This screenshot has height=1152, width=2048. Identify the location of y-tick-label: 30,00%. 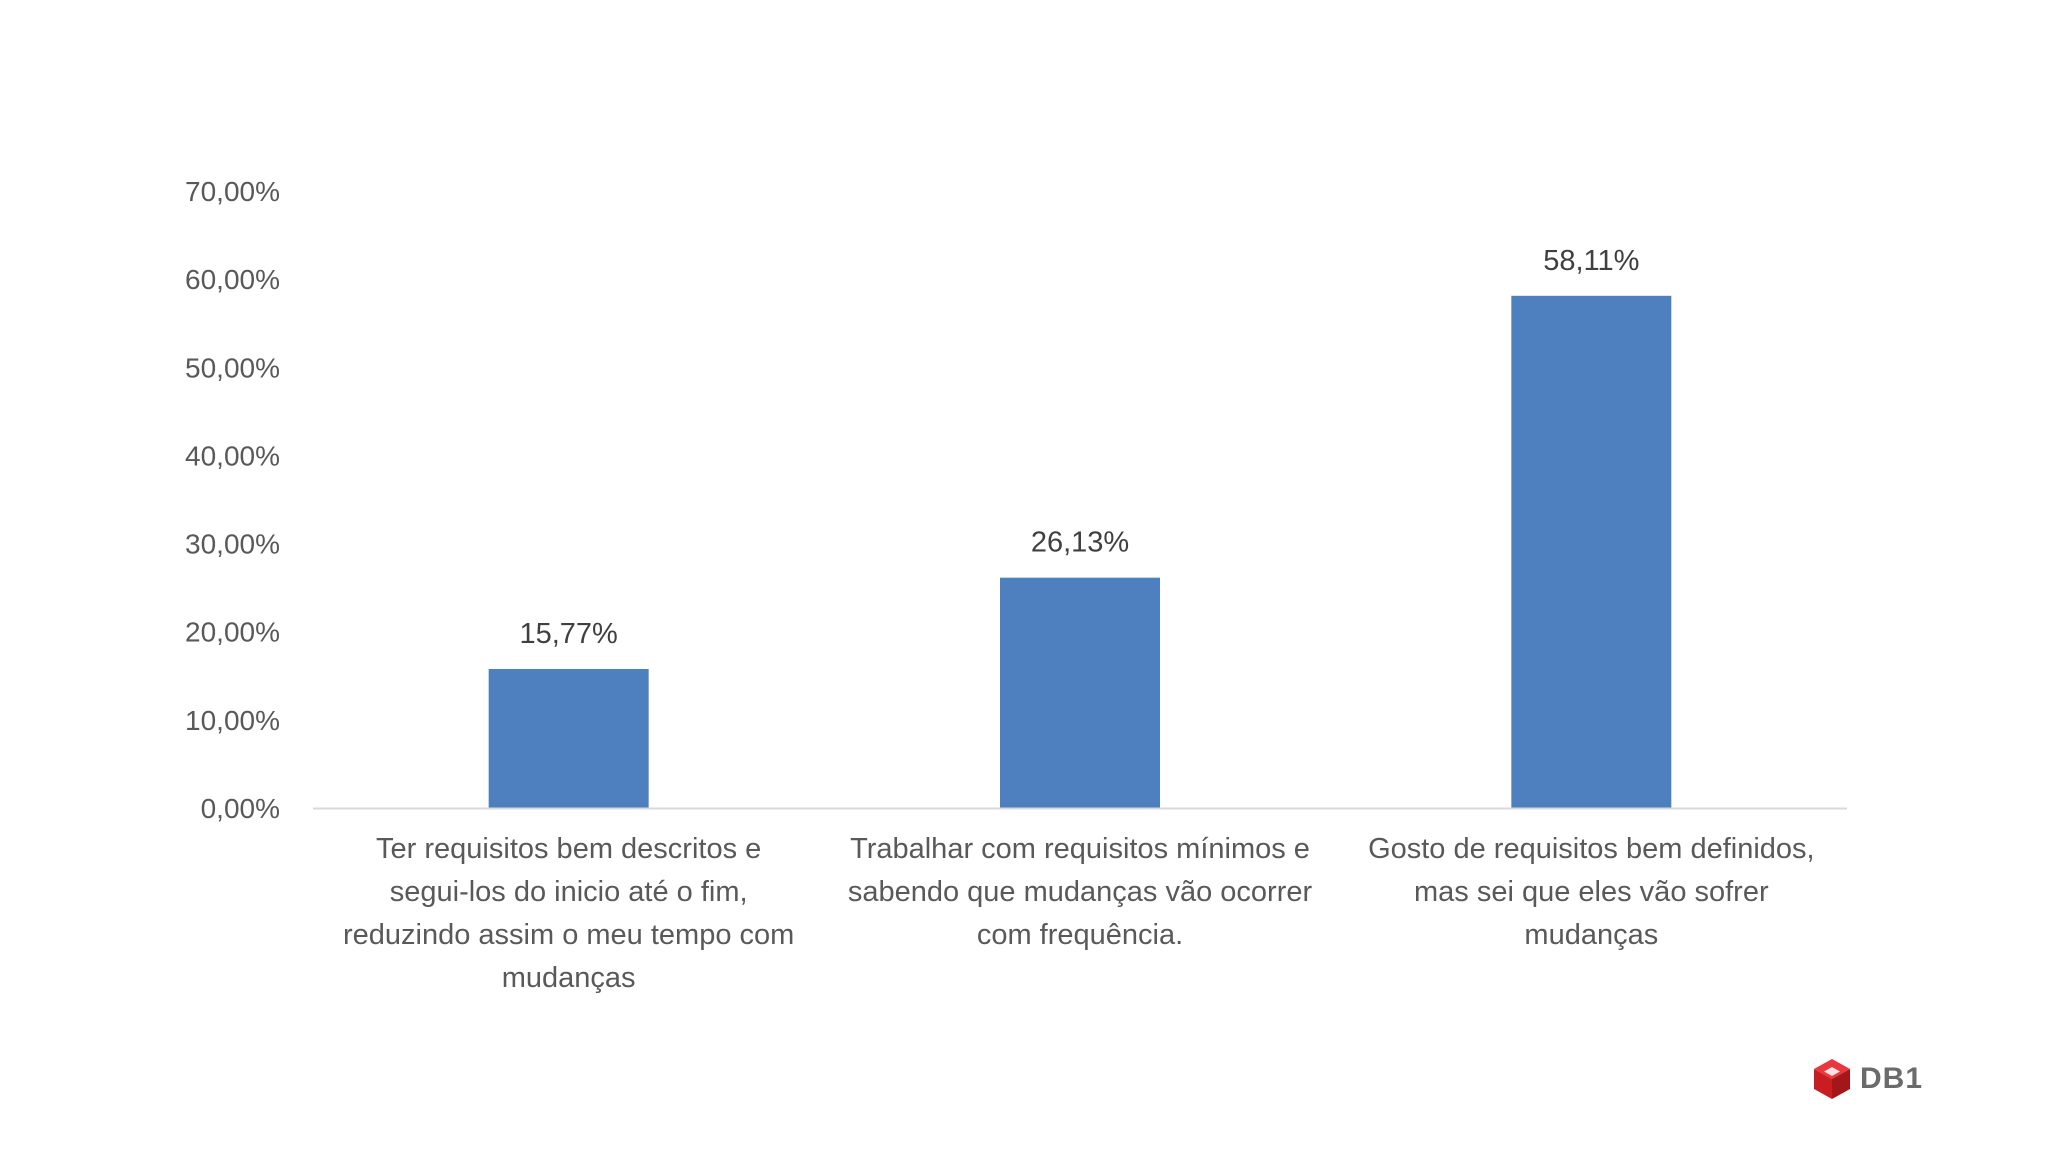
(232, 544).